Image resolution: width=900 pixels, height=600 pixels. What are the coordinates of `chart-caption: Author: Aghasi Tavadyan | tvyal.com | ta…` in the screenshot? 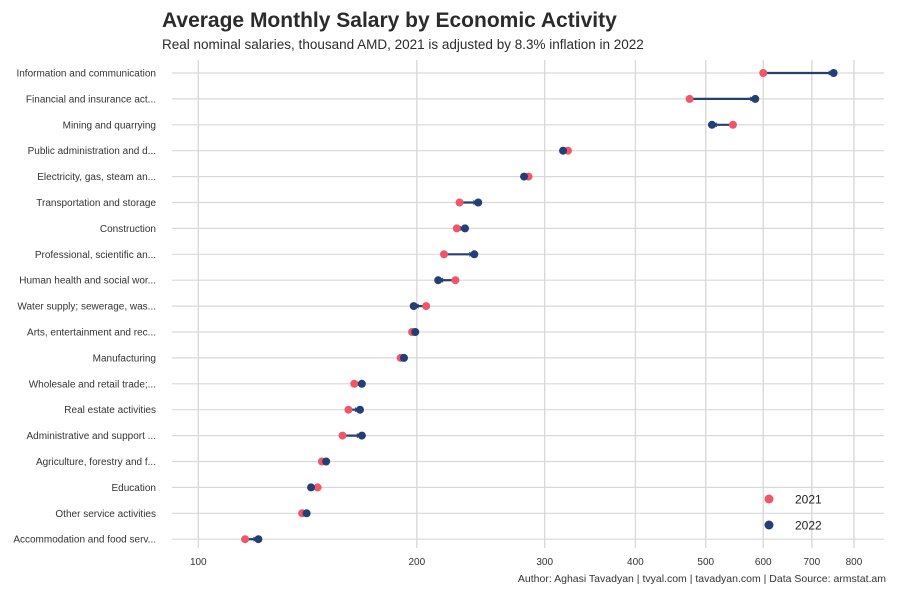 It's located at (701, 579).